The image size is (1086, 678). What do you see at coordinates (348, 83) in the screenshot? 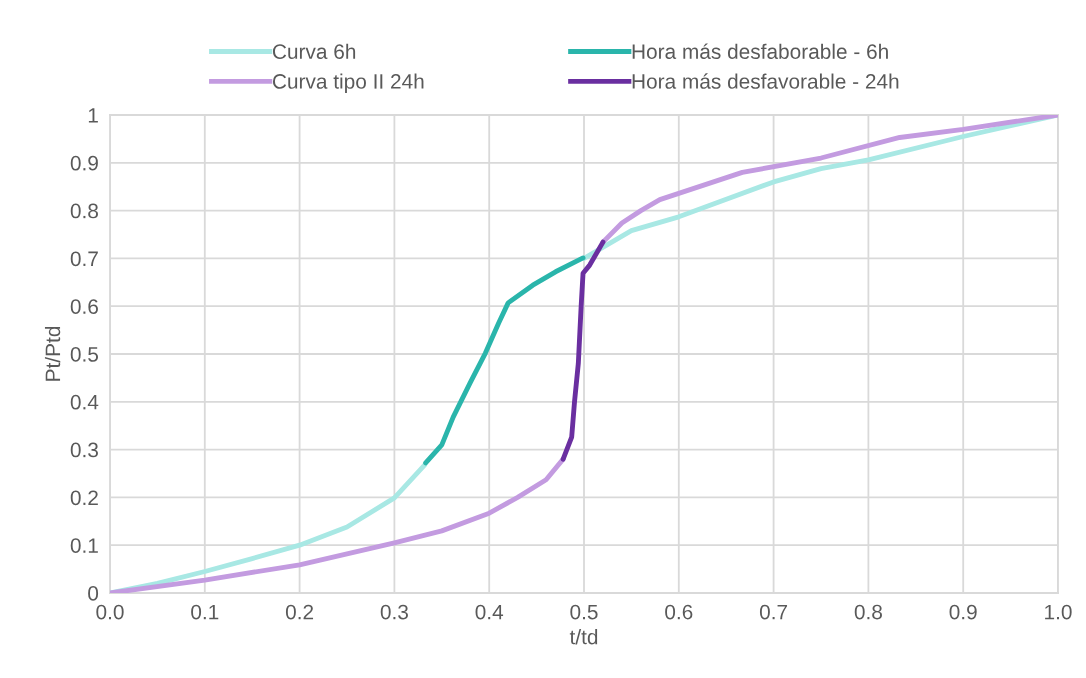
I see `legend-label: Curva tipo II 24h` at bounding box center [348, 83].